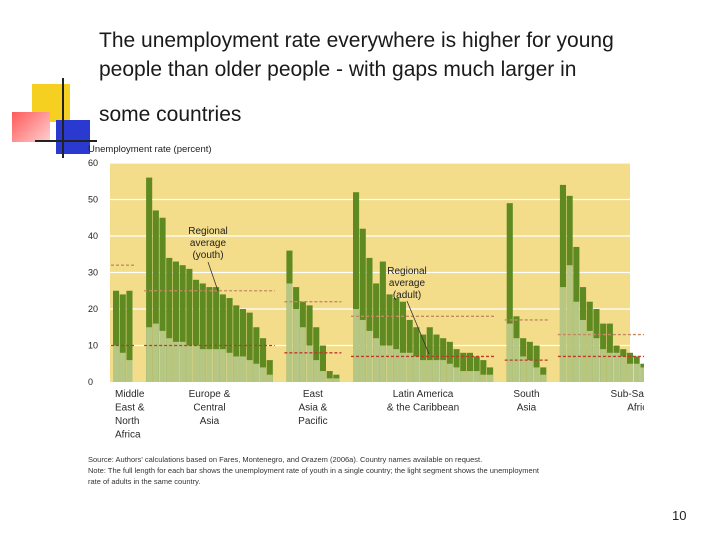 The image size is (720, 540). Describe the element at coordinates (144, 481) in the screenshot. I see `note-line-2: rate of adults in the same country.` at that location.